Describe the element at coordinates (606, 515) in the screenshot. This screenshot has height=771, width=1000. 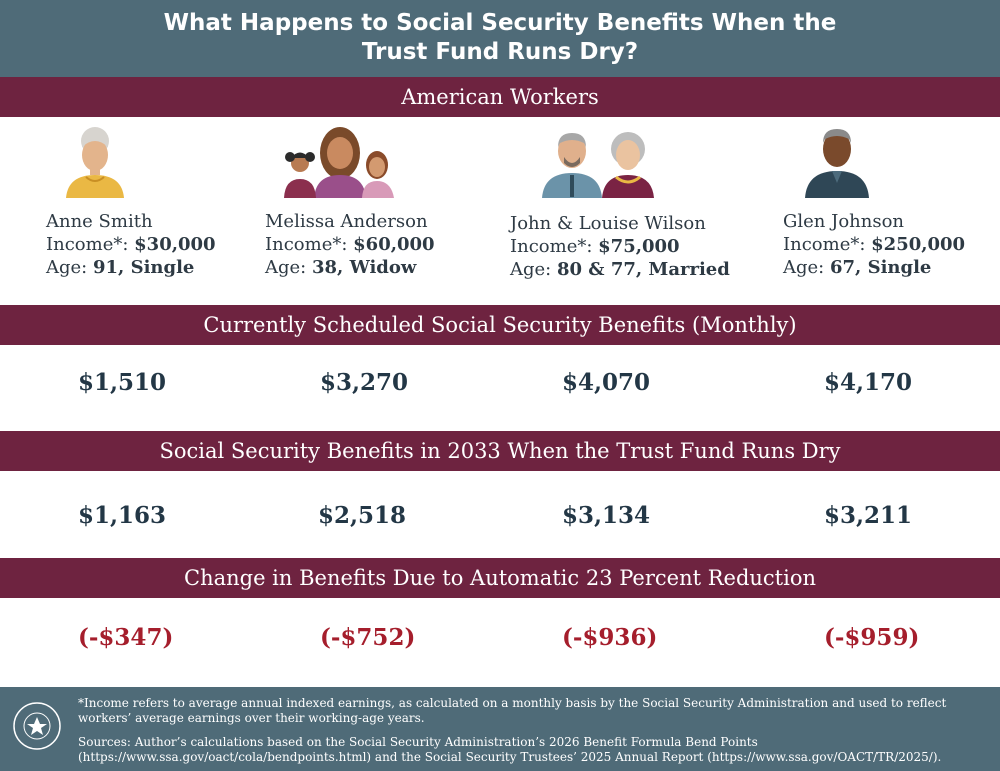
I see `dry-value: $3,134` at that location.